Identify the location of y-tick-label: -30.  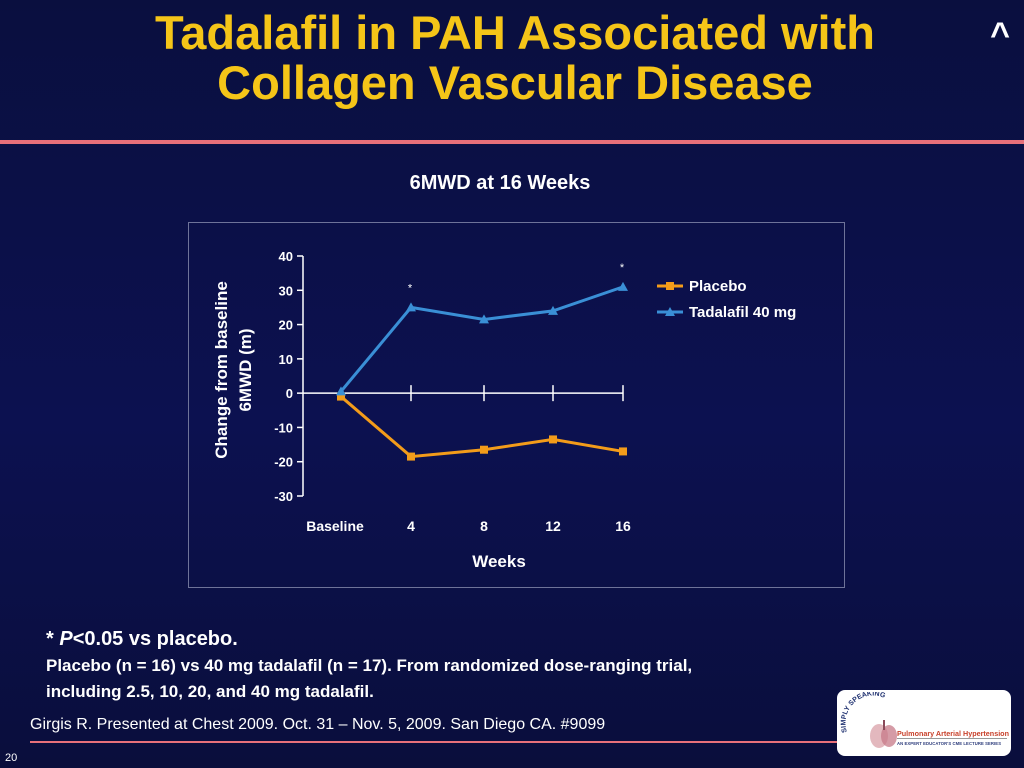
(283, 496).